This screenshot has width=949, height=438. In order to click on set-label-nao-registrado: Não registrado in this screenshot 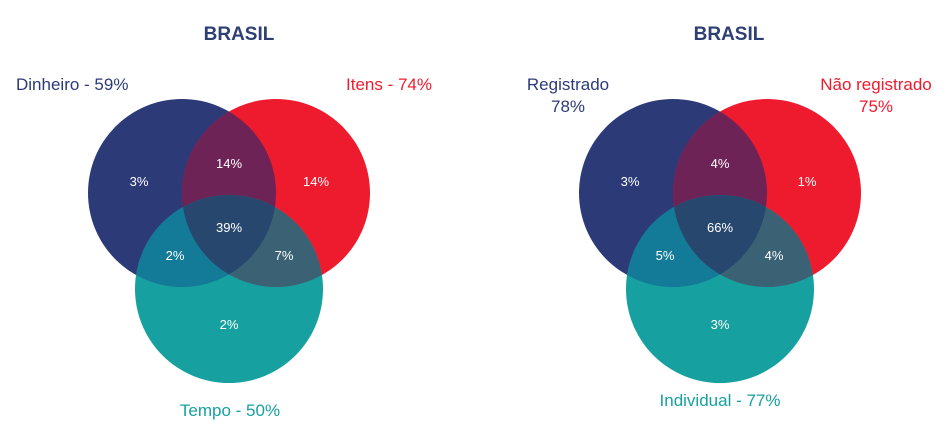, I will do `click(876, 84)`.